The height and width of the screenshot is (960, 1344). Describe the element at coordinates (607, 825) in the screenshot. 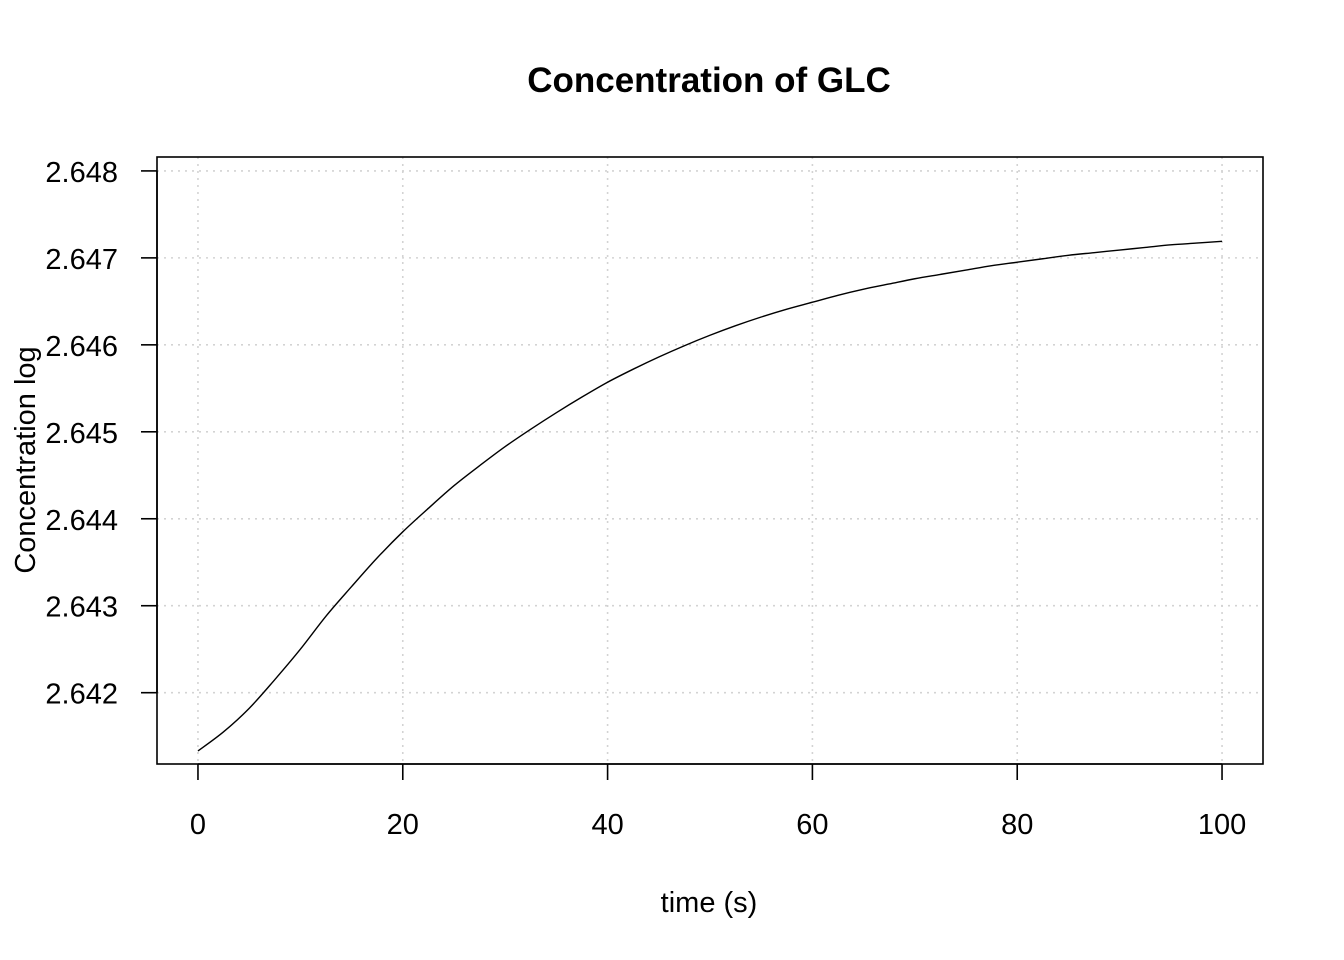

I see `x-tick-label: 40` at that location.